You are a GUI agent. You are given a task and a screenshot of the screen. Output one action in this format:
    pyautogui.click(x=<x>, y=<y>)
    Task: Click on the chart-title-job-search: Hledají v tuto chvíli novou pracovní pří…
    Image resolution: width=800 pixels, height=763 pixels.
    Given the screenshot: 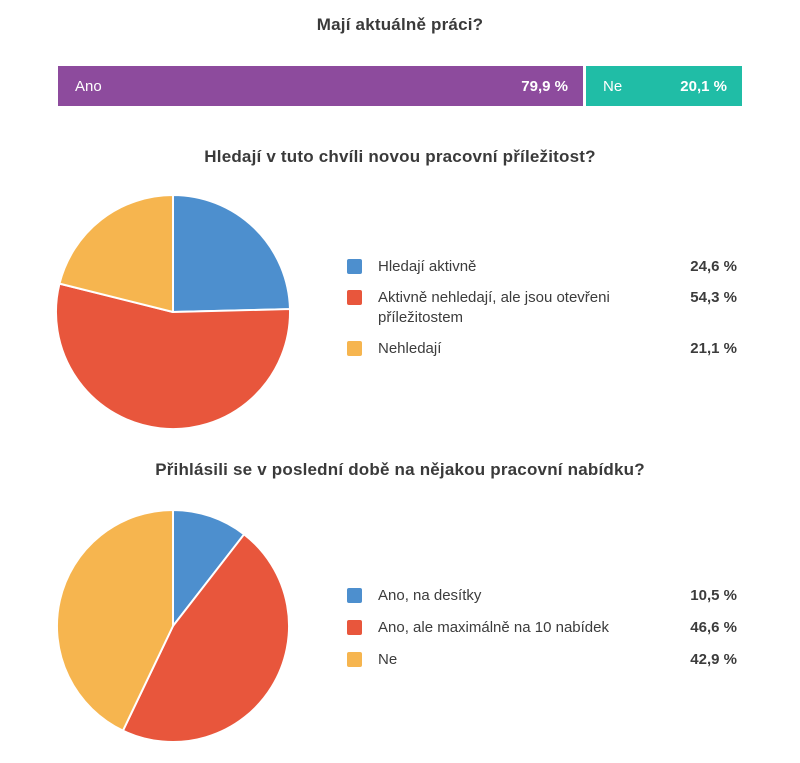 What is the action you would take?
    pyautogui.click(x=400, y=156)
    